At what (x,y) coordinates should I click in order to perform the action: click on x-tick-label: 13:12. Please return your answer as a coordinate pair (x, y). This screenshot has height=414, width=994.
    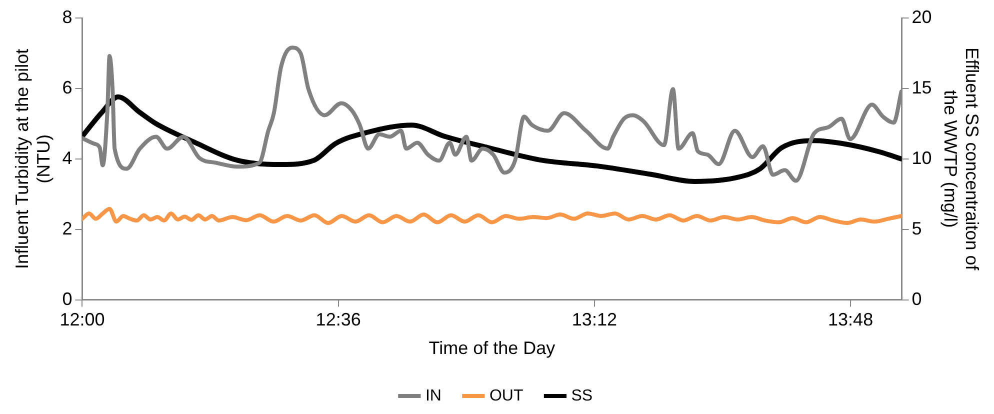
    Looking at the image, I should click on (594, 320).